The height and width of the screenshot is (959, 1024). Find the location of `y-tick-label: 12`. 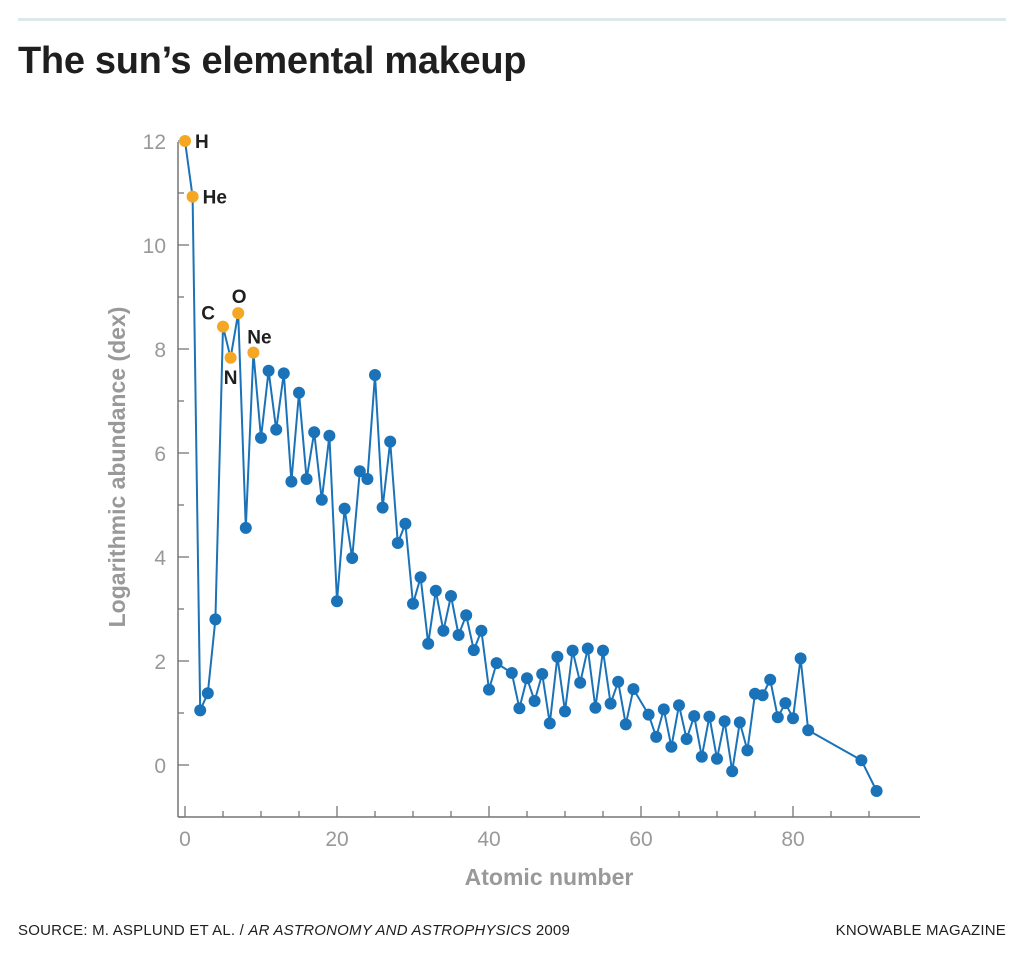

y-tick-label: 12 is located at coordinates (154, 142).